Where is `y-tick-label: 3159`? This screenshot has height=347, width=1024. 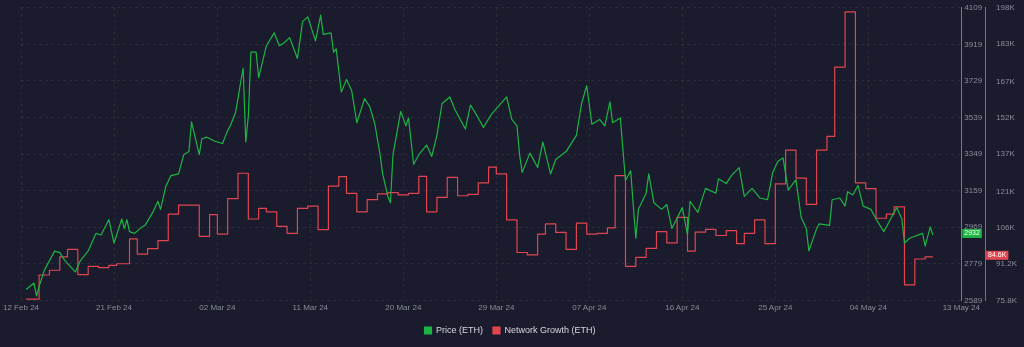
y-tick-label: 3159 is located at coordinates (973, 190).